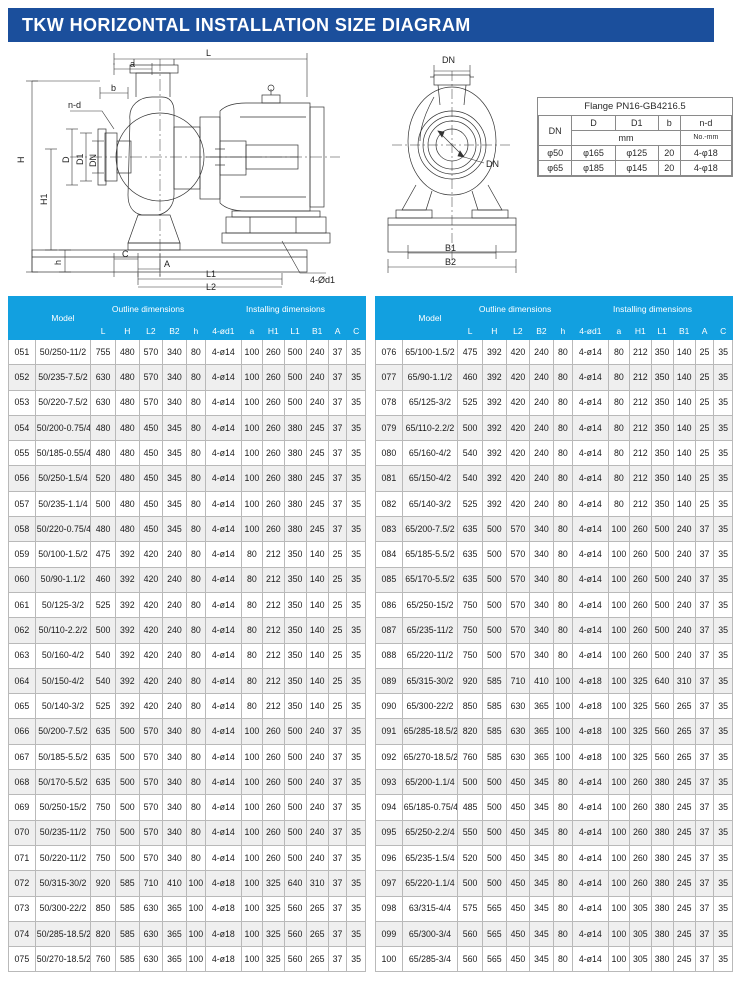 The height and width of the screenshot is (1000, 741). What do you see at coordinates (103, 782) in the screenshot?
I see `cell-L: 635` at bounding box center [103, 782].